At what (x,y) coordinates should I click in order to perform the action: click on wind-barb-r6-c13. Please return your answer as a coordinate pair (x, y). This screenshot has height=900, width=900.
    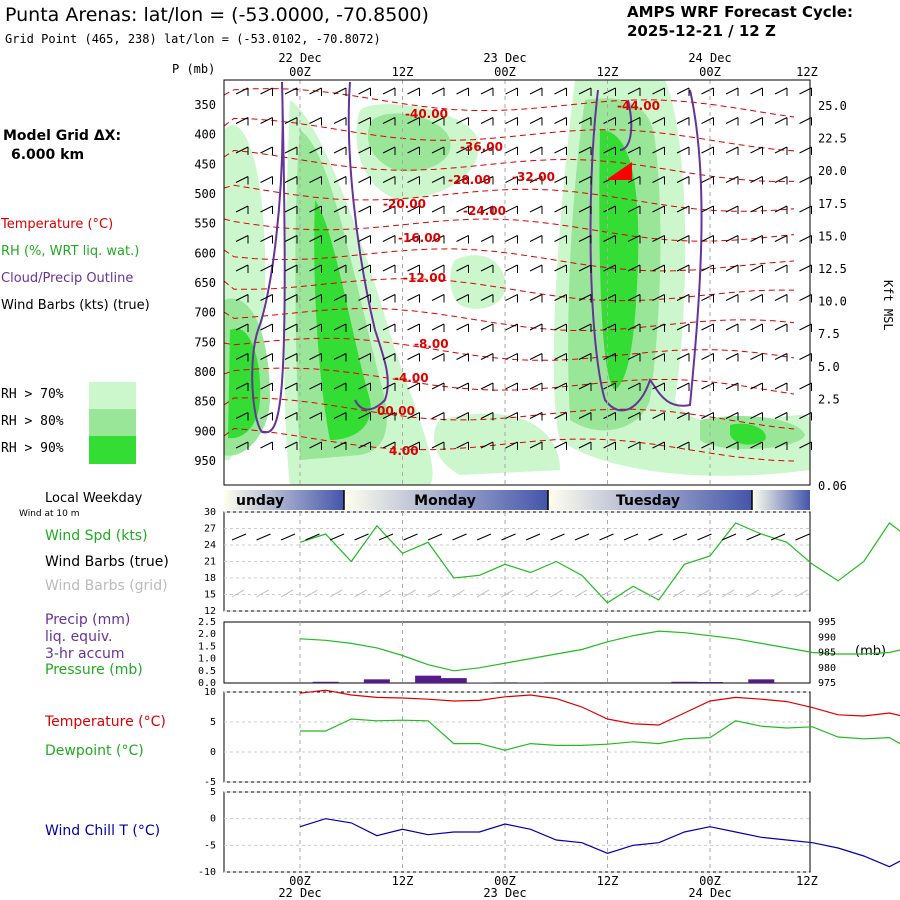
    Looking at the image, I should click on (560, 268).